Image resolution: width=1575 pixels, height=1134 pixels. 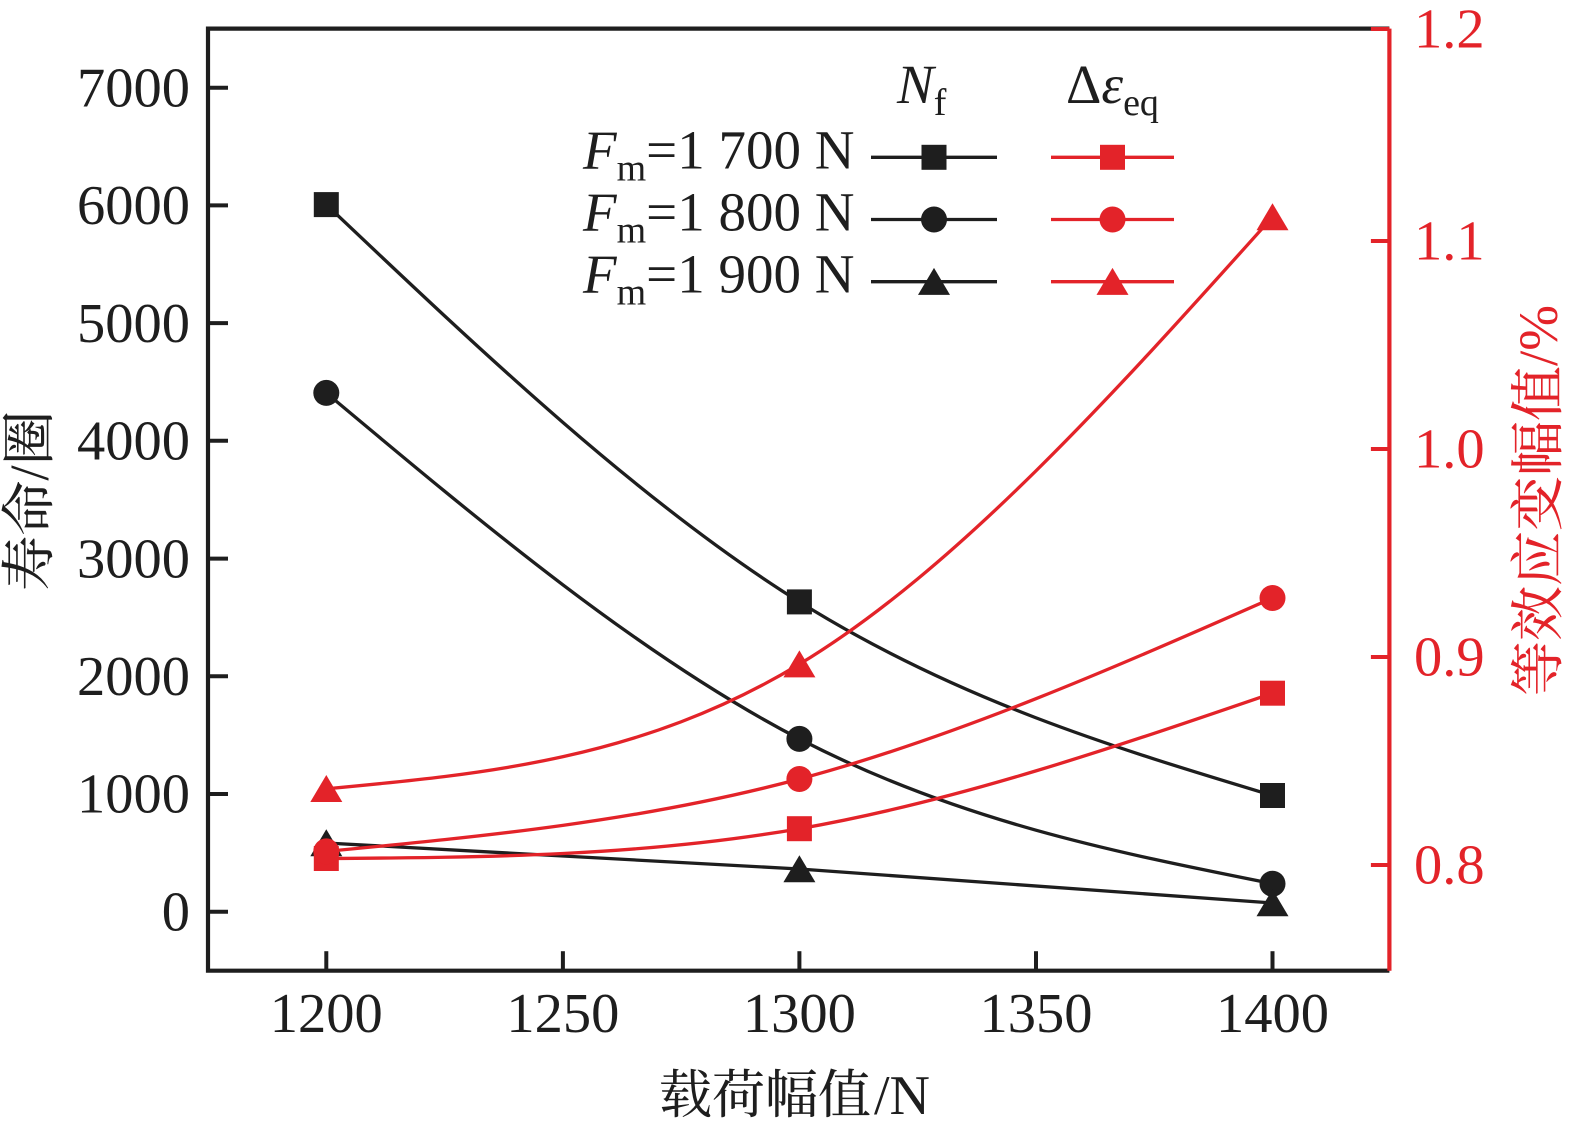 What do you see at coordinates (176, 912) in the screenshot?
I see `svg-text: 0` at bounding box center [176, 912].